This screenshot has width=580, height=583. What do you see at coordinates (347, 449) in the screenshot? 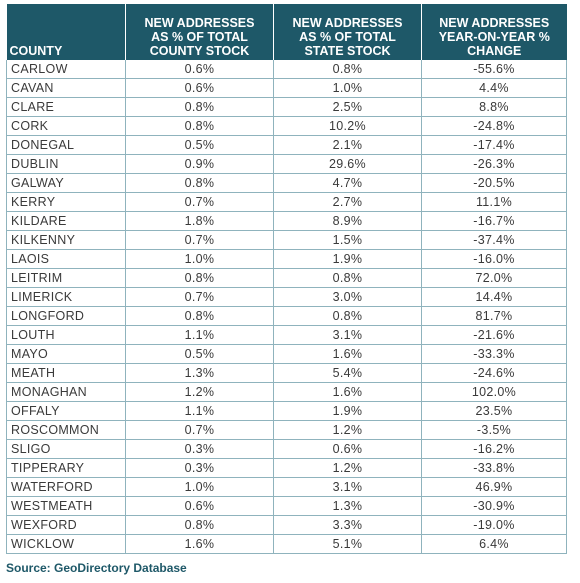
I see `state-stock-cell: 0.6%` at bounding box center [347, 449].